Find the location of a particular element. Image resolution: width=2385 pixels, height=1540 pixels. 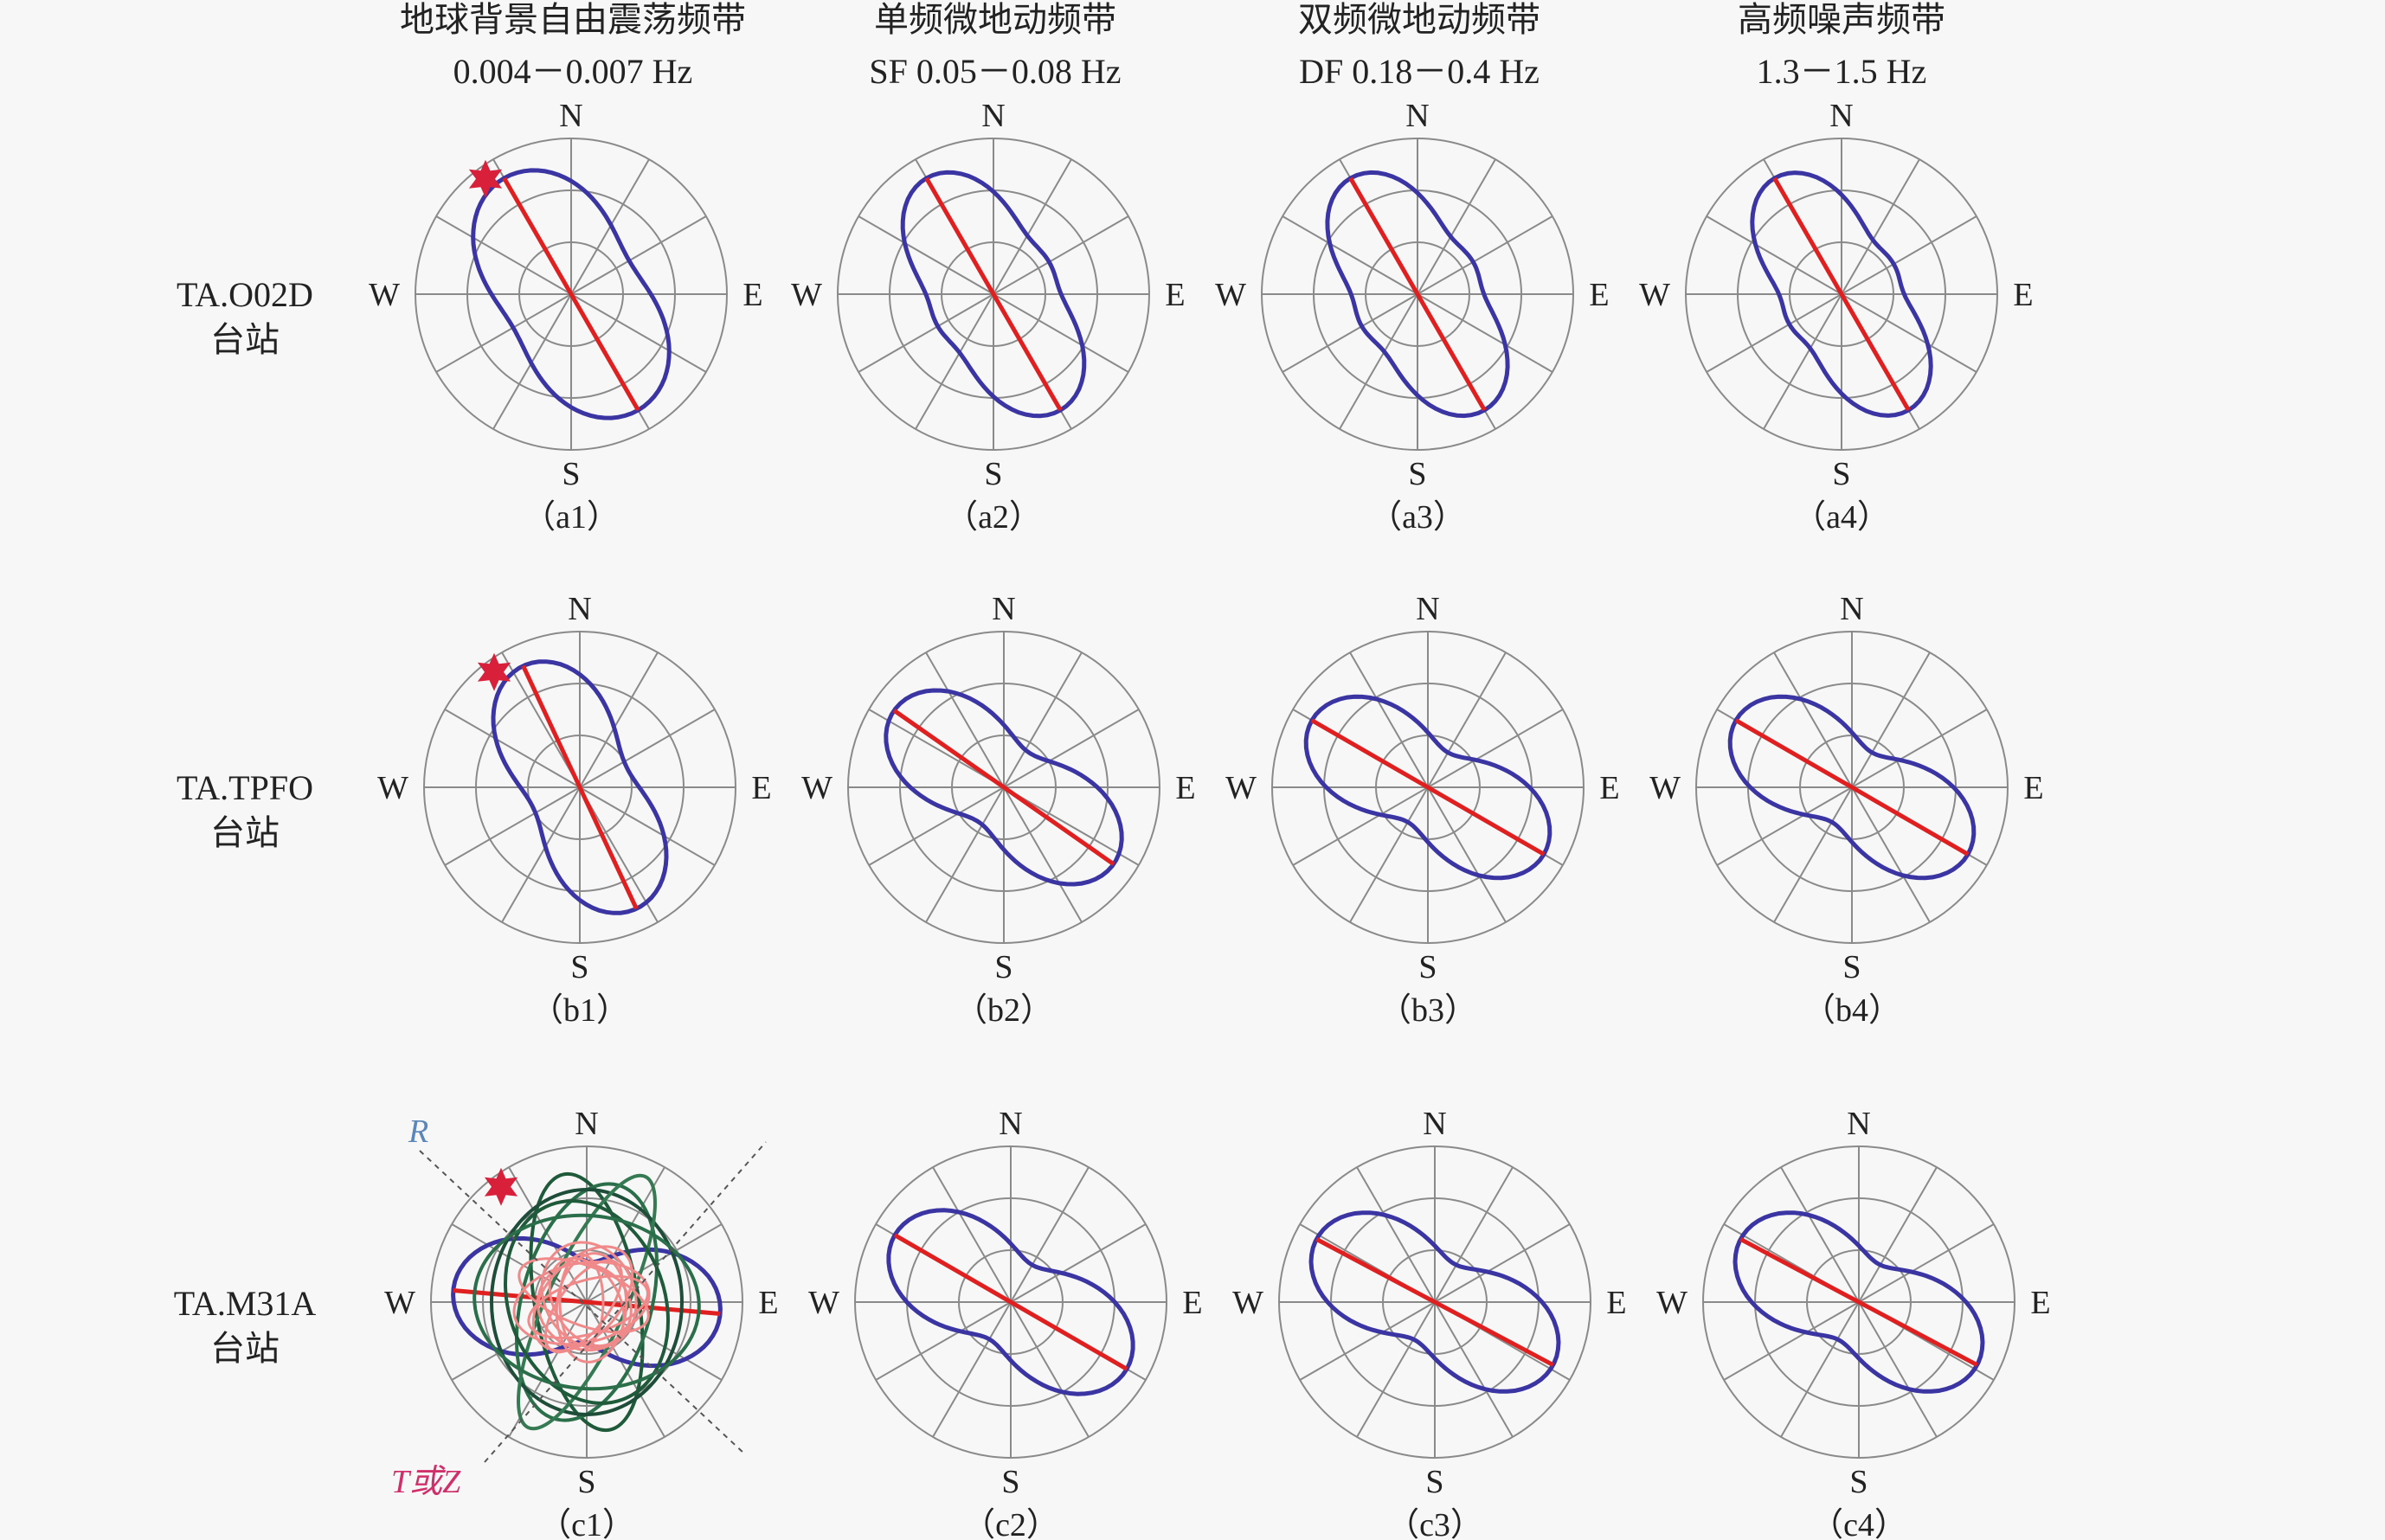

r-direction-dashed-line is located at coordinates (582, 1302).